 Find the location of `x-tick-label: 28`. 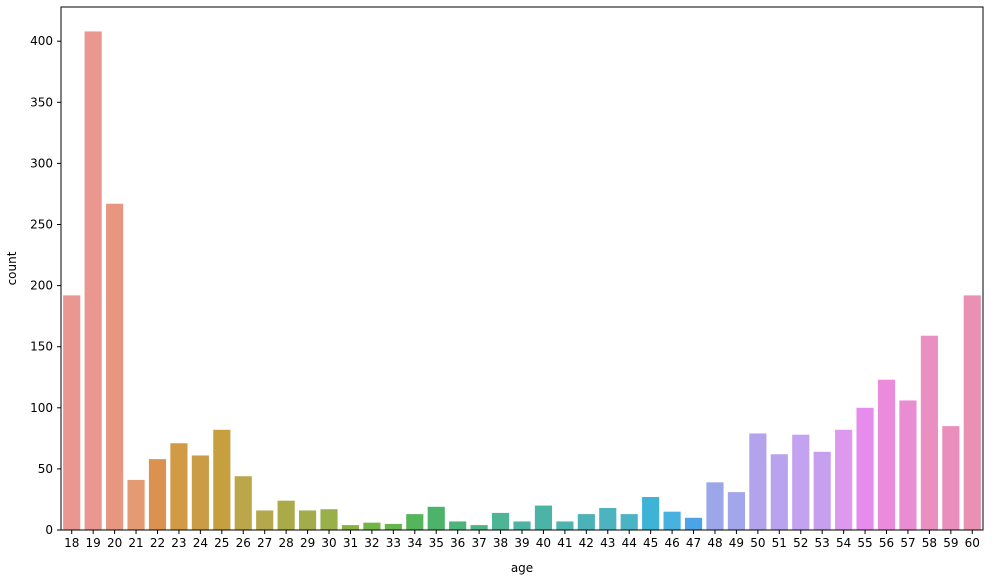

x-tick-label: 28 is located at coordinates (285, 543).